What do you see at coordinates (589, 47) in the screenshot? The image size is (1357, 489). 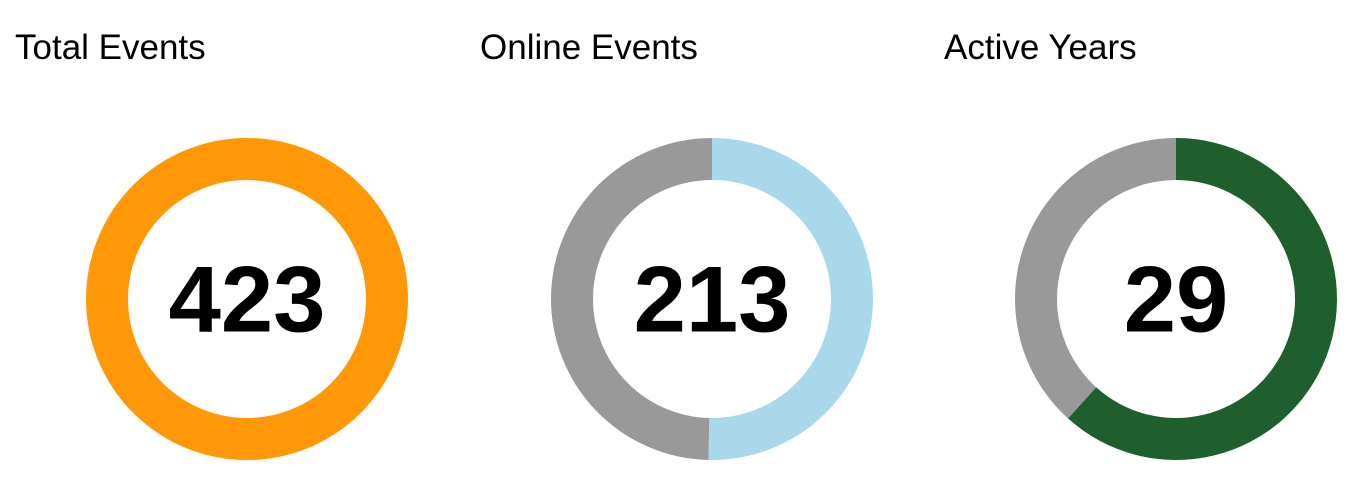 I see `panel-title: Online Events` at bounding box center [589, 47].